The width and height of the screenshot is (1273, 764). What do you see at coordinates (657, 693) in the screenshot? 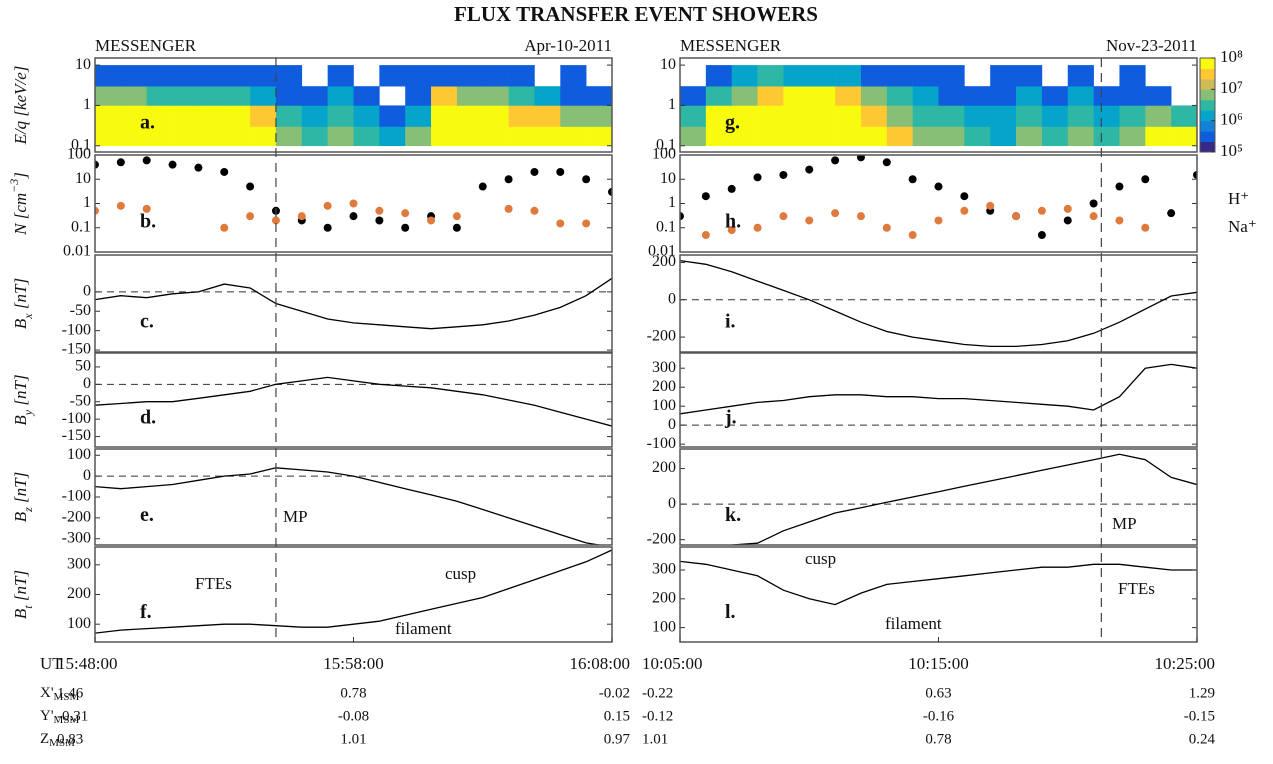
I see `ephemeris-value: -0.22` at bounding box center [657, 693].